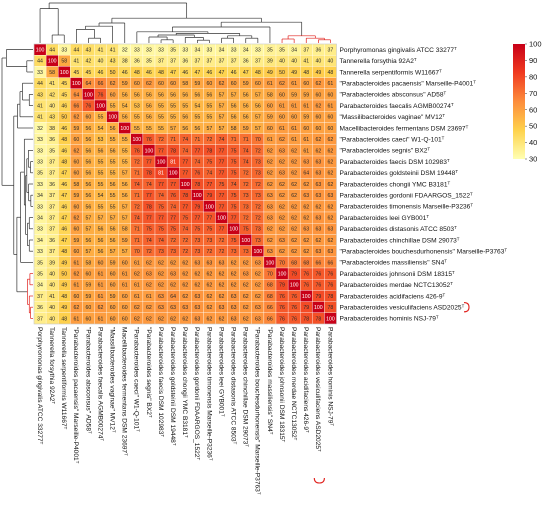 This screenshot has height=507, width=550. What do you see at coordinates (149, 73) in the screenshot?
I see `cell-value-label: 46` at bounding box center [149, 73].